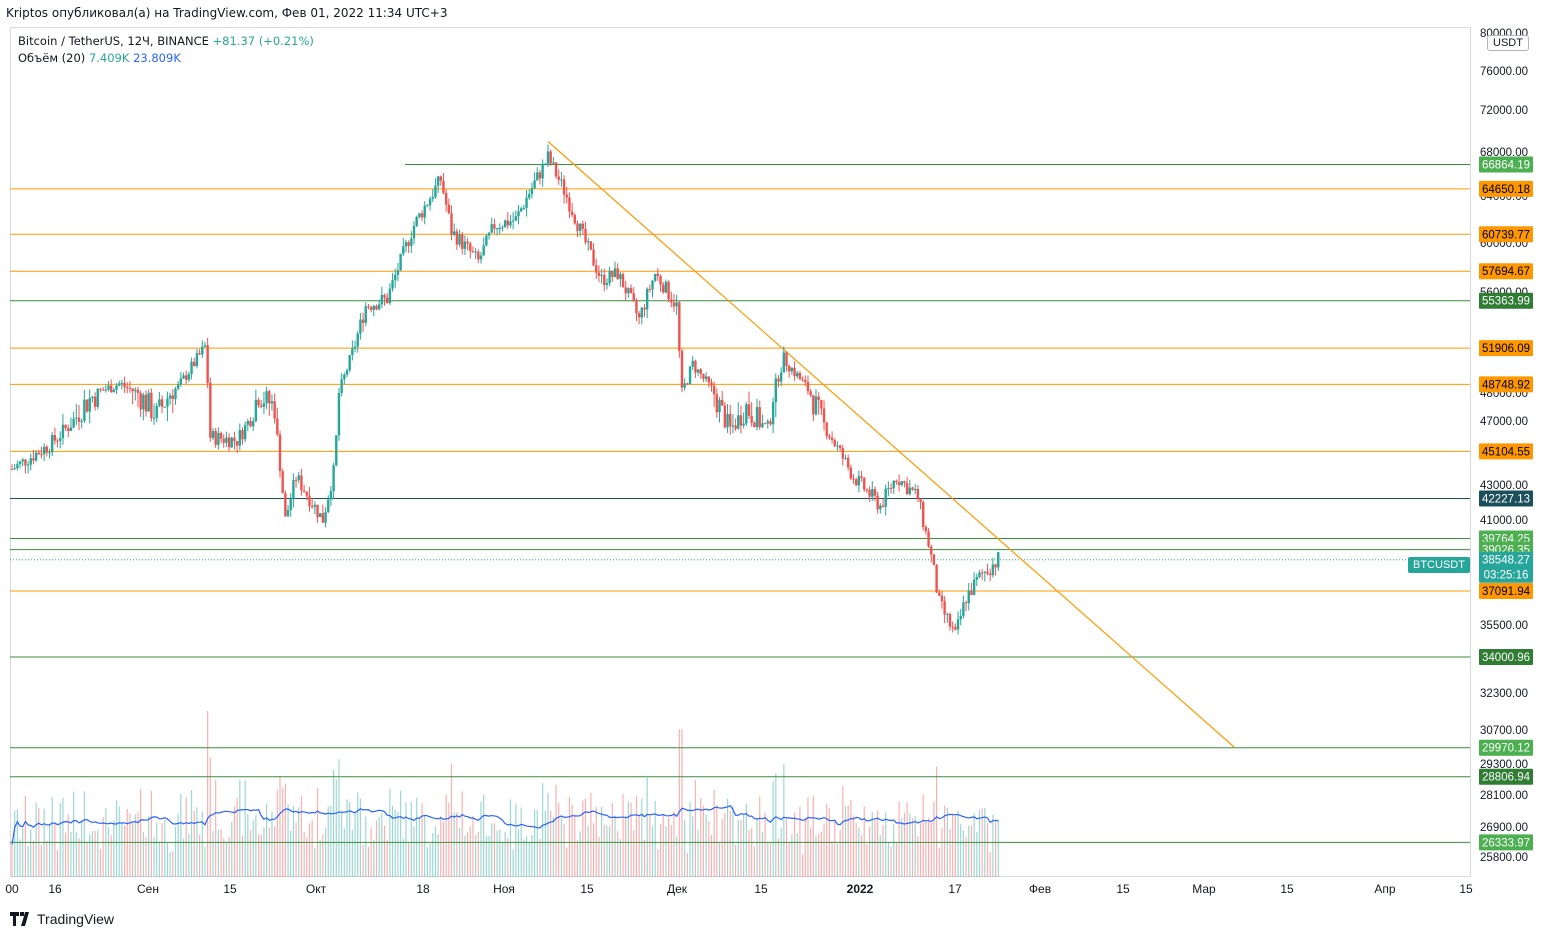 The width and height of the screenshot is (1550, 939). I want to click on time-tick-label: 2022, so click(860, 889).